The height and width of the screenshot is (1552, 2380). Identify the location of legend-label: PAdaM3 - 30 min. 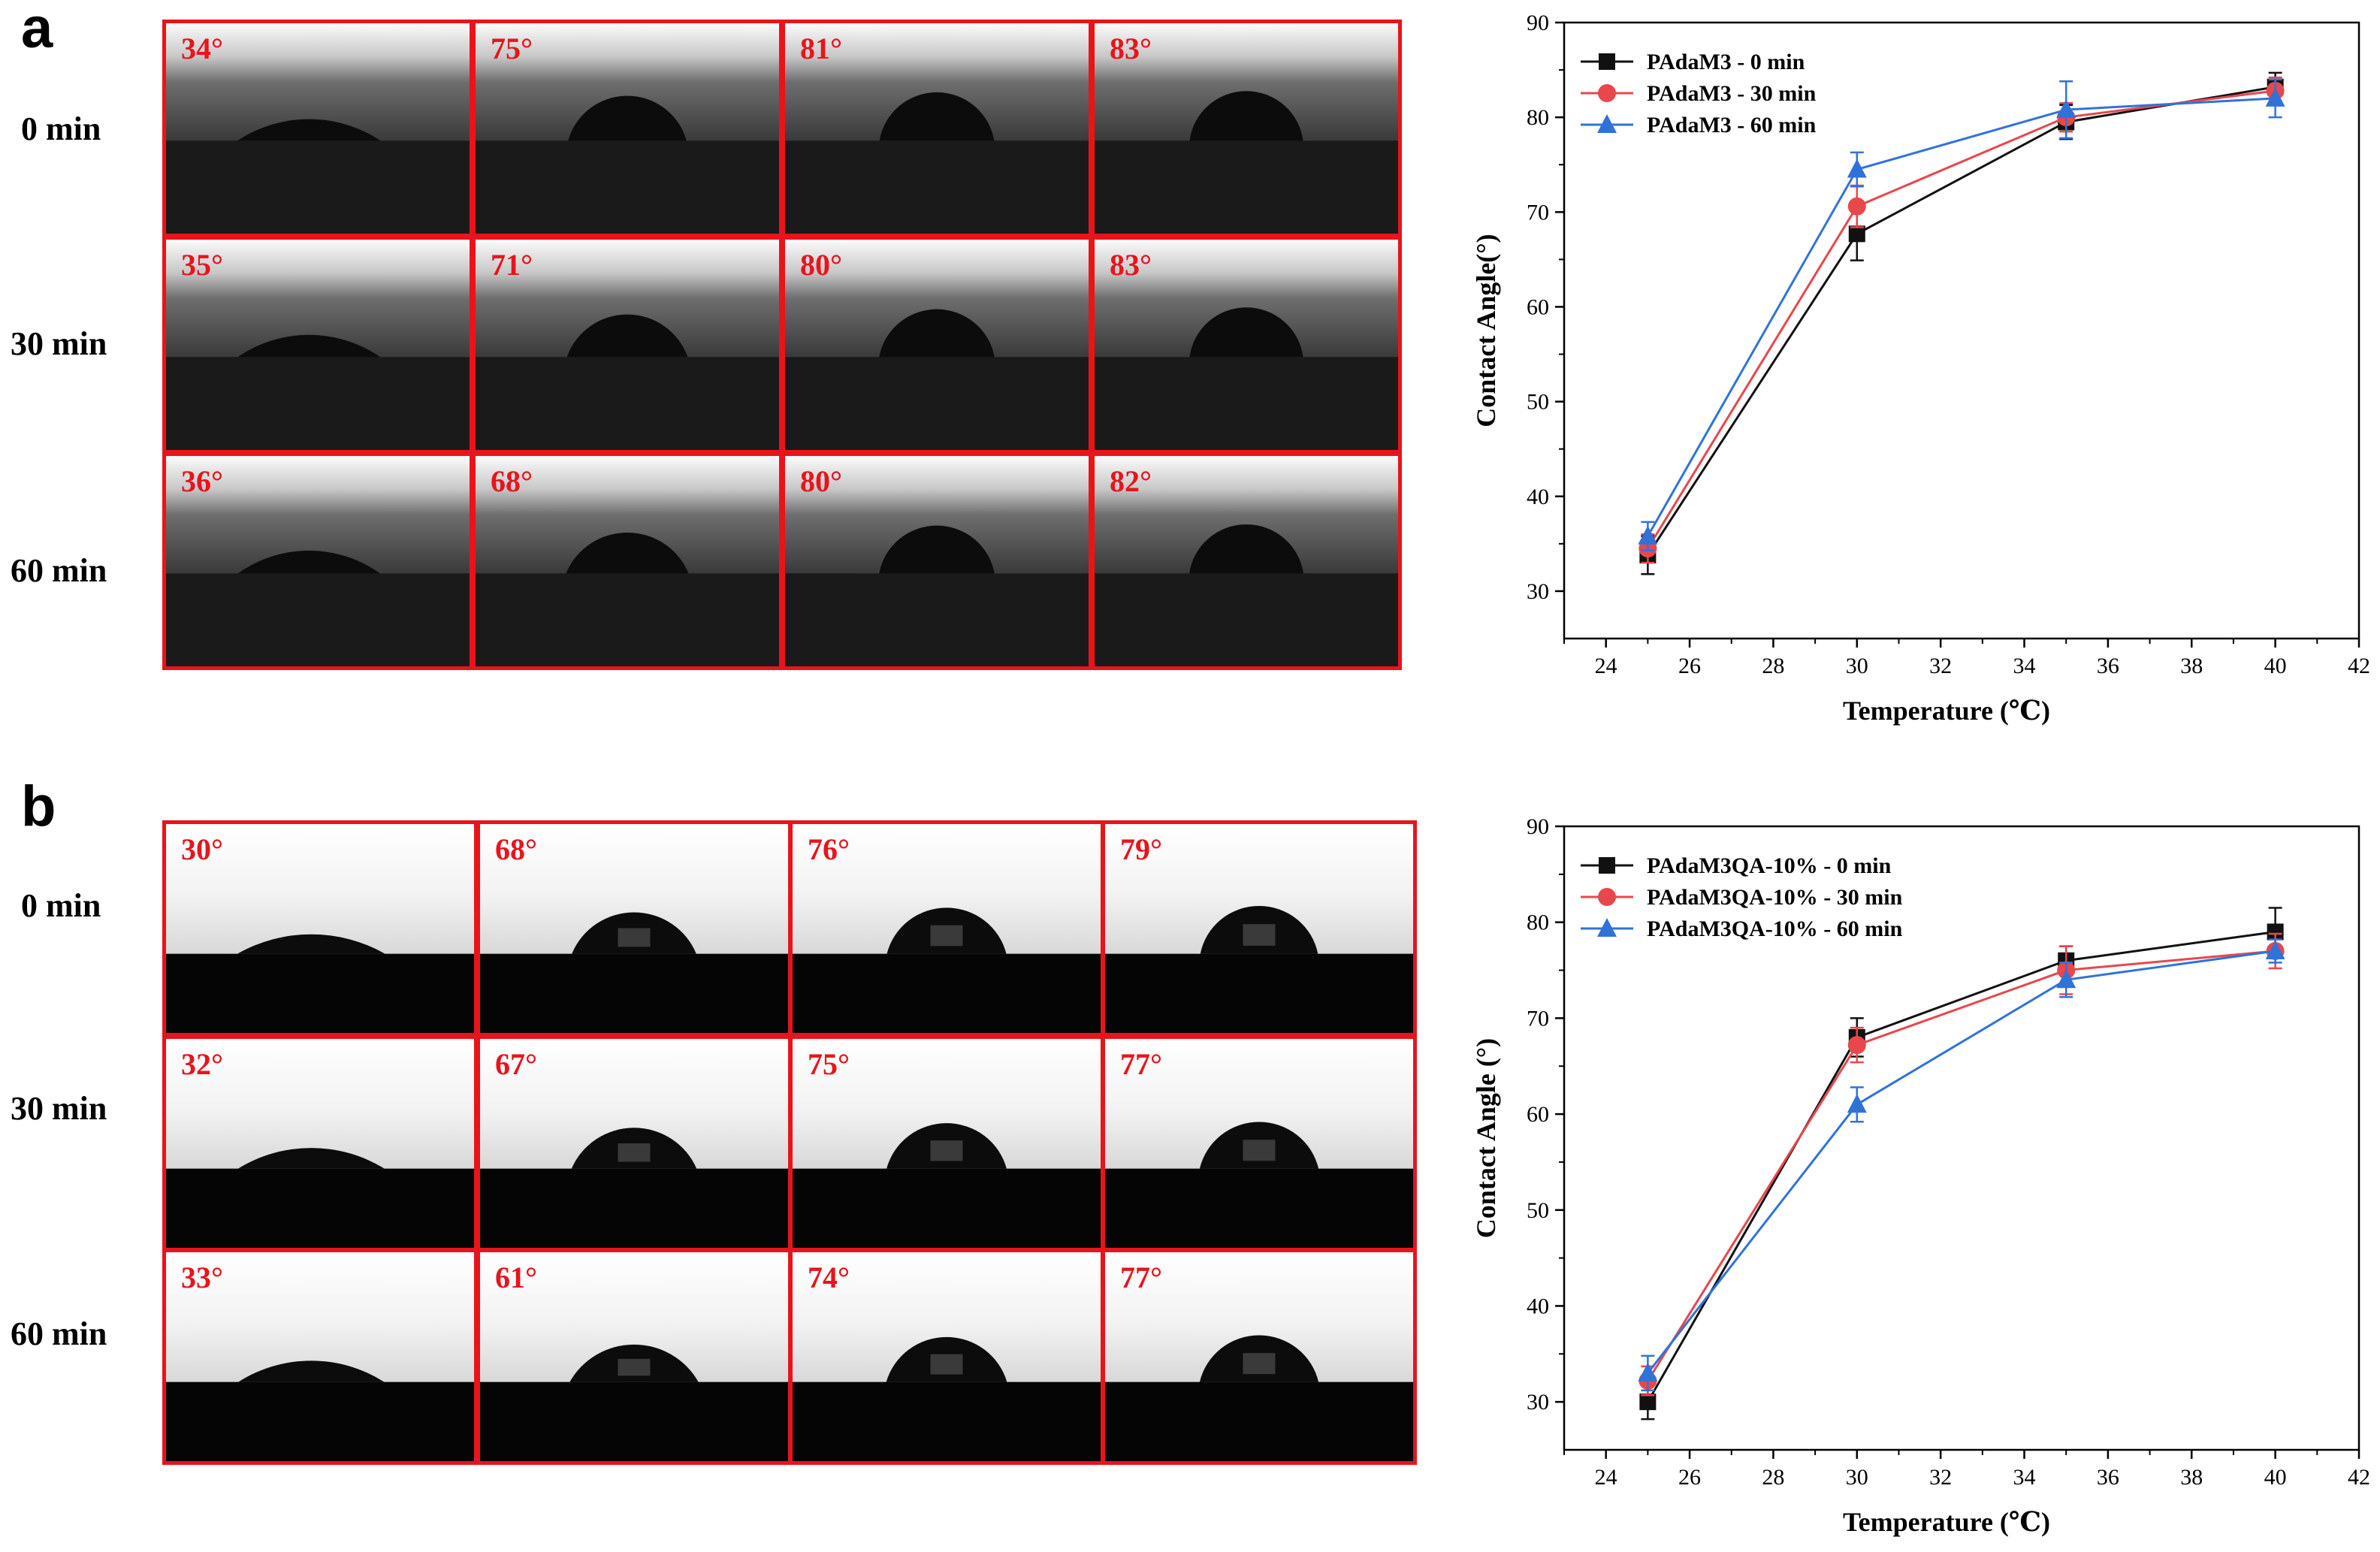
(1732, 93).